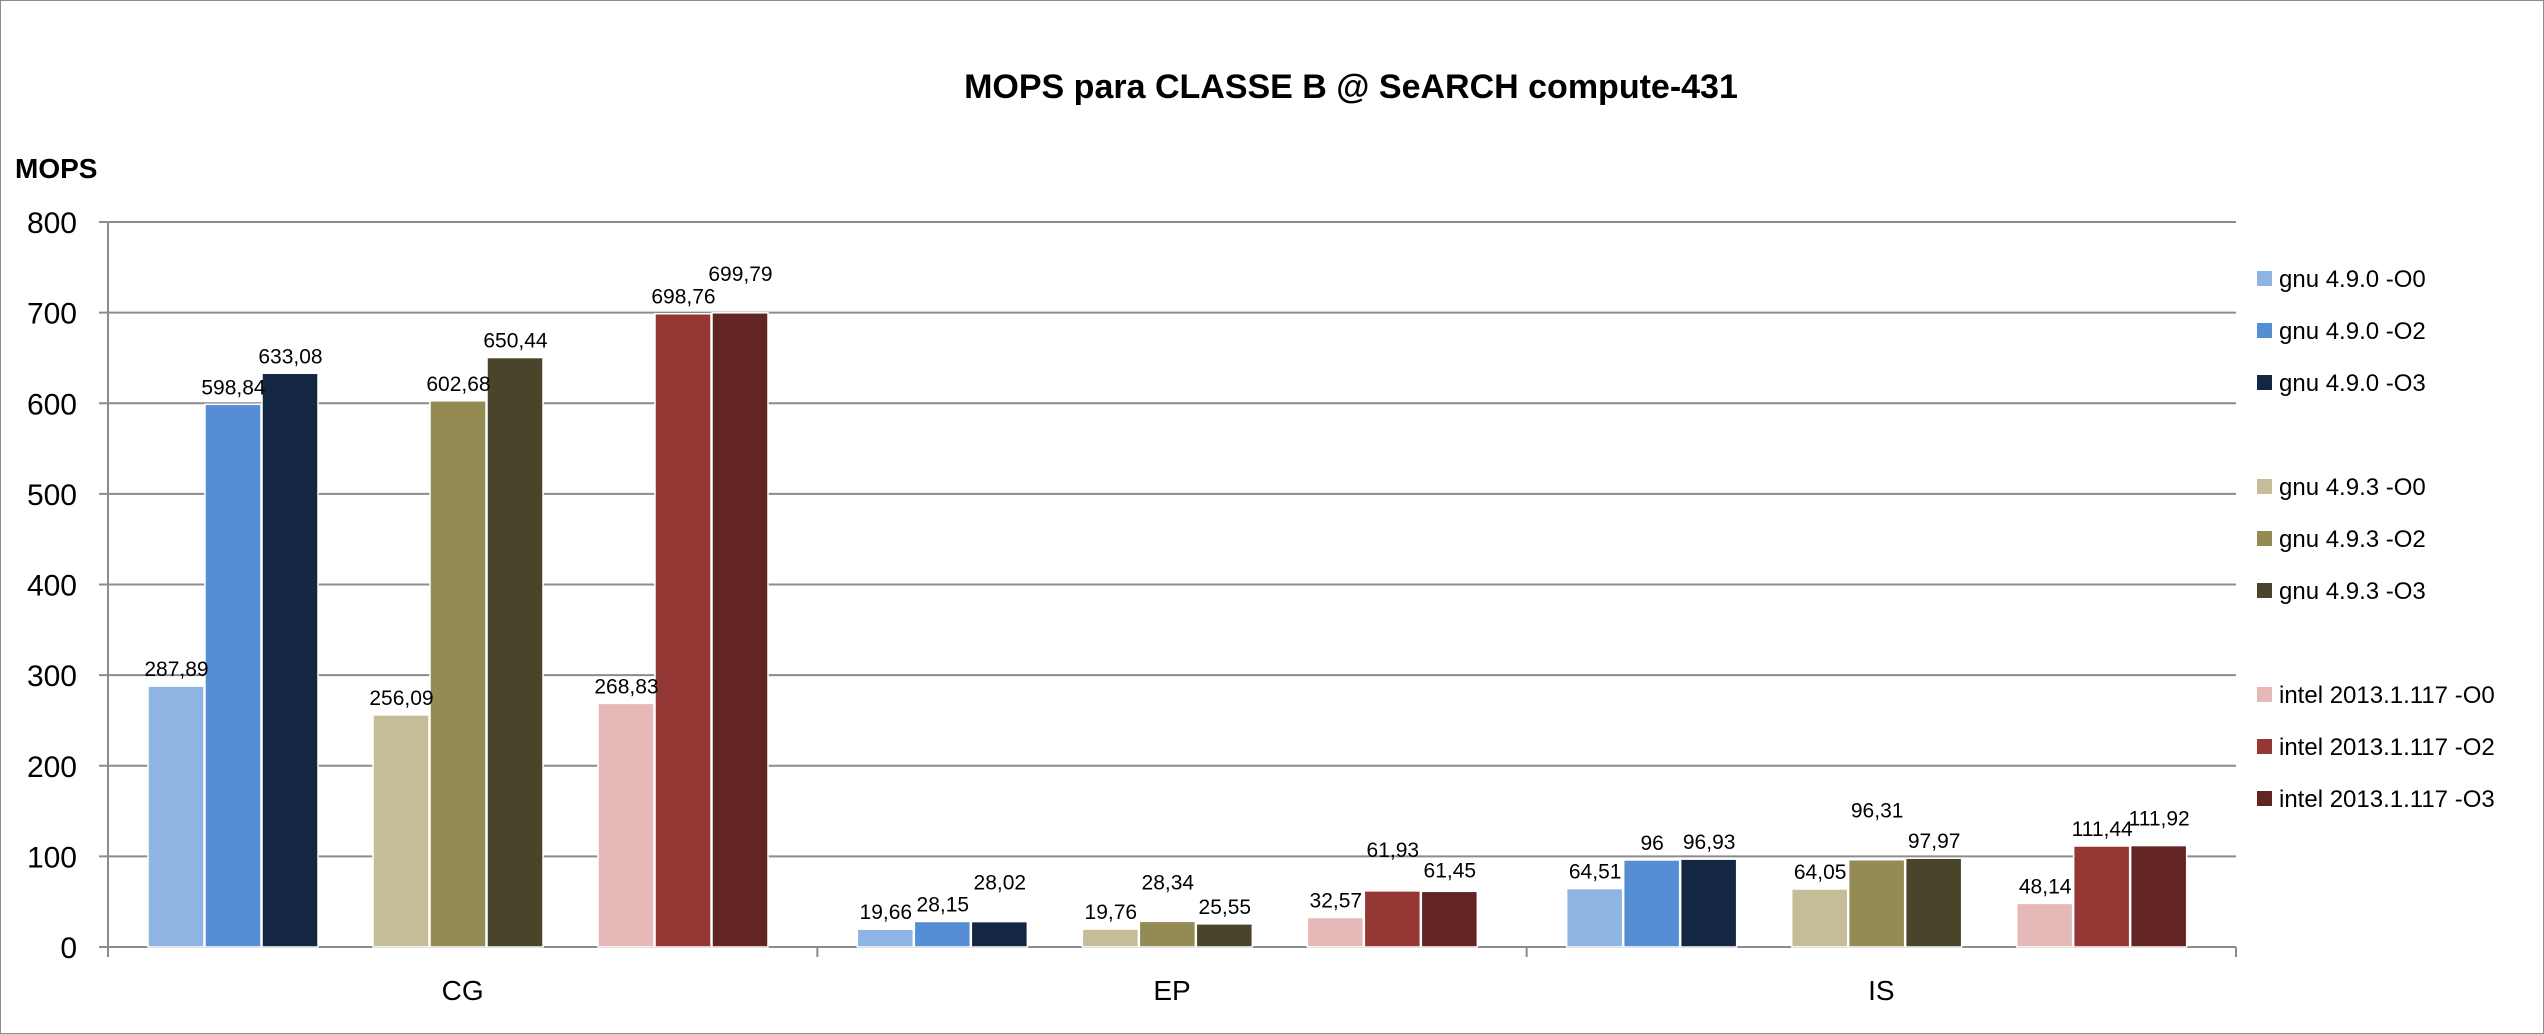 The height and width of the screenshot is (1034, 2544). I want to click on data-label: 28,02, so click(1000, 883).